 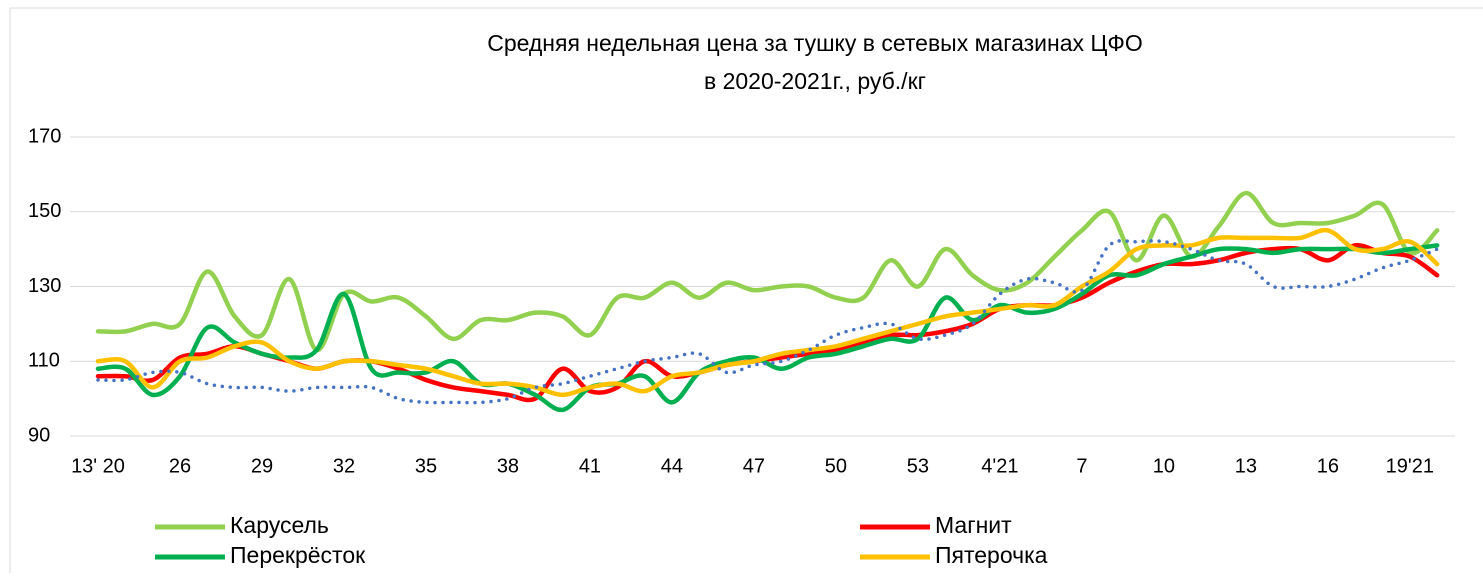 I want to click on legend-label: Пятерочка, so click(x=991, y=555).